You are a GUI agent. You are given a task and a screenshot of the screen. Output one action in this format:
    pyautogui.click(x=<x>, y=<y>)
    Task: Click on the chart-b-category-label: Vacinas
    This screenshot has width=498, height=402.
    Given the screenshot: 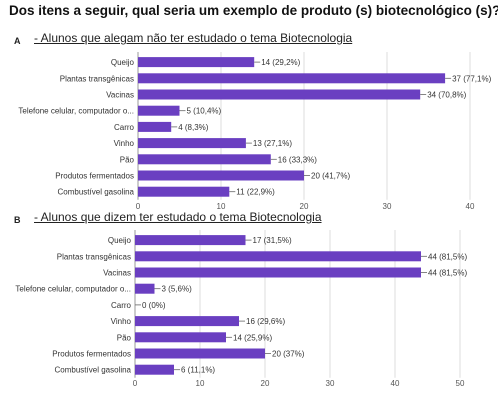 What is the action you would take?
    pyautogui.click(x=117, y=273)
    